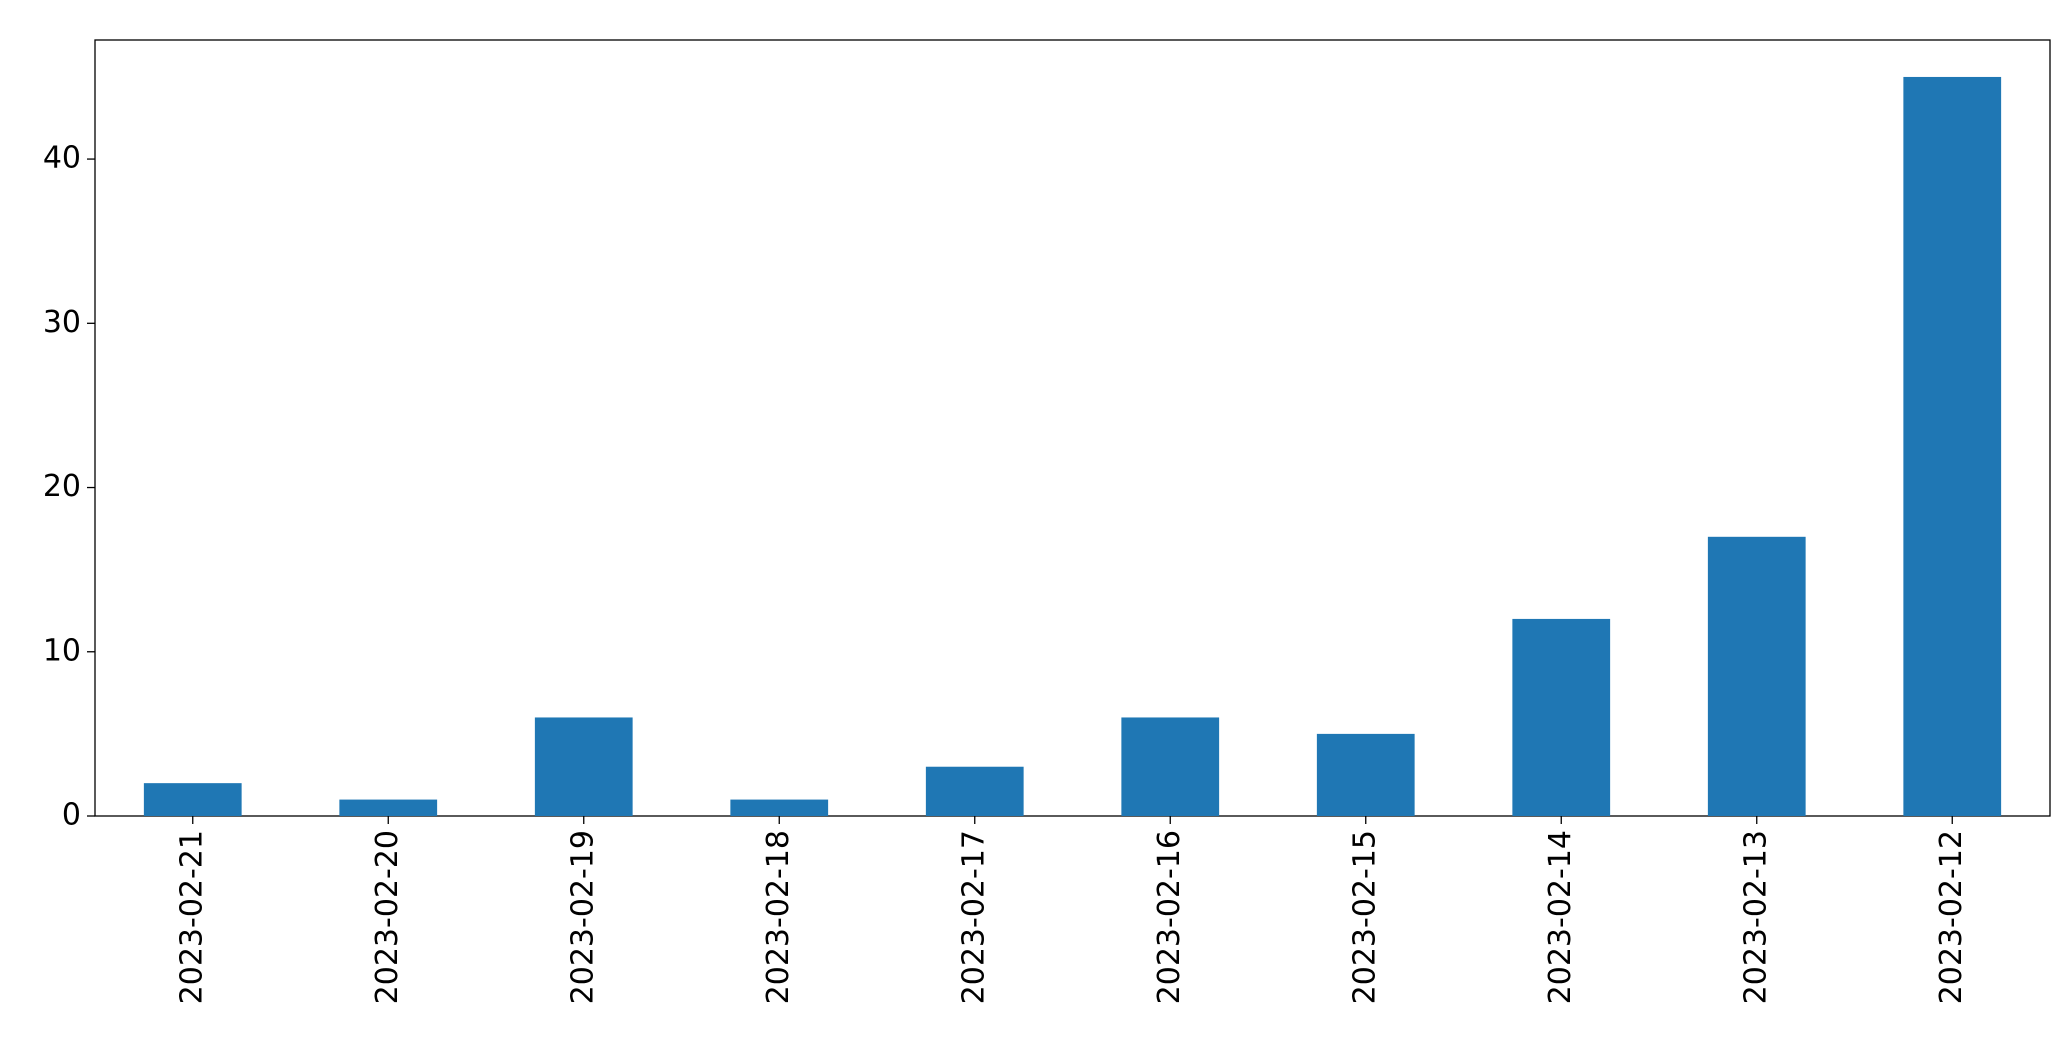 Image resolution: width=2071 pixels, height=1061 pixels. Describe the element at coordinates (1951, 917) in the screenshot. I see `x-tick-label: 2023-02-12` at that location.